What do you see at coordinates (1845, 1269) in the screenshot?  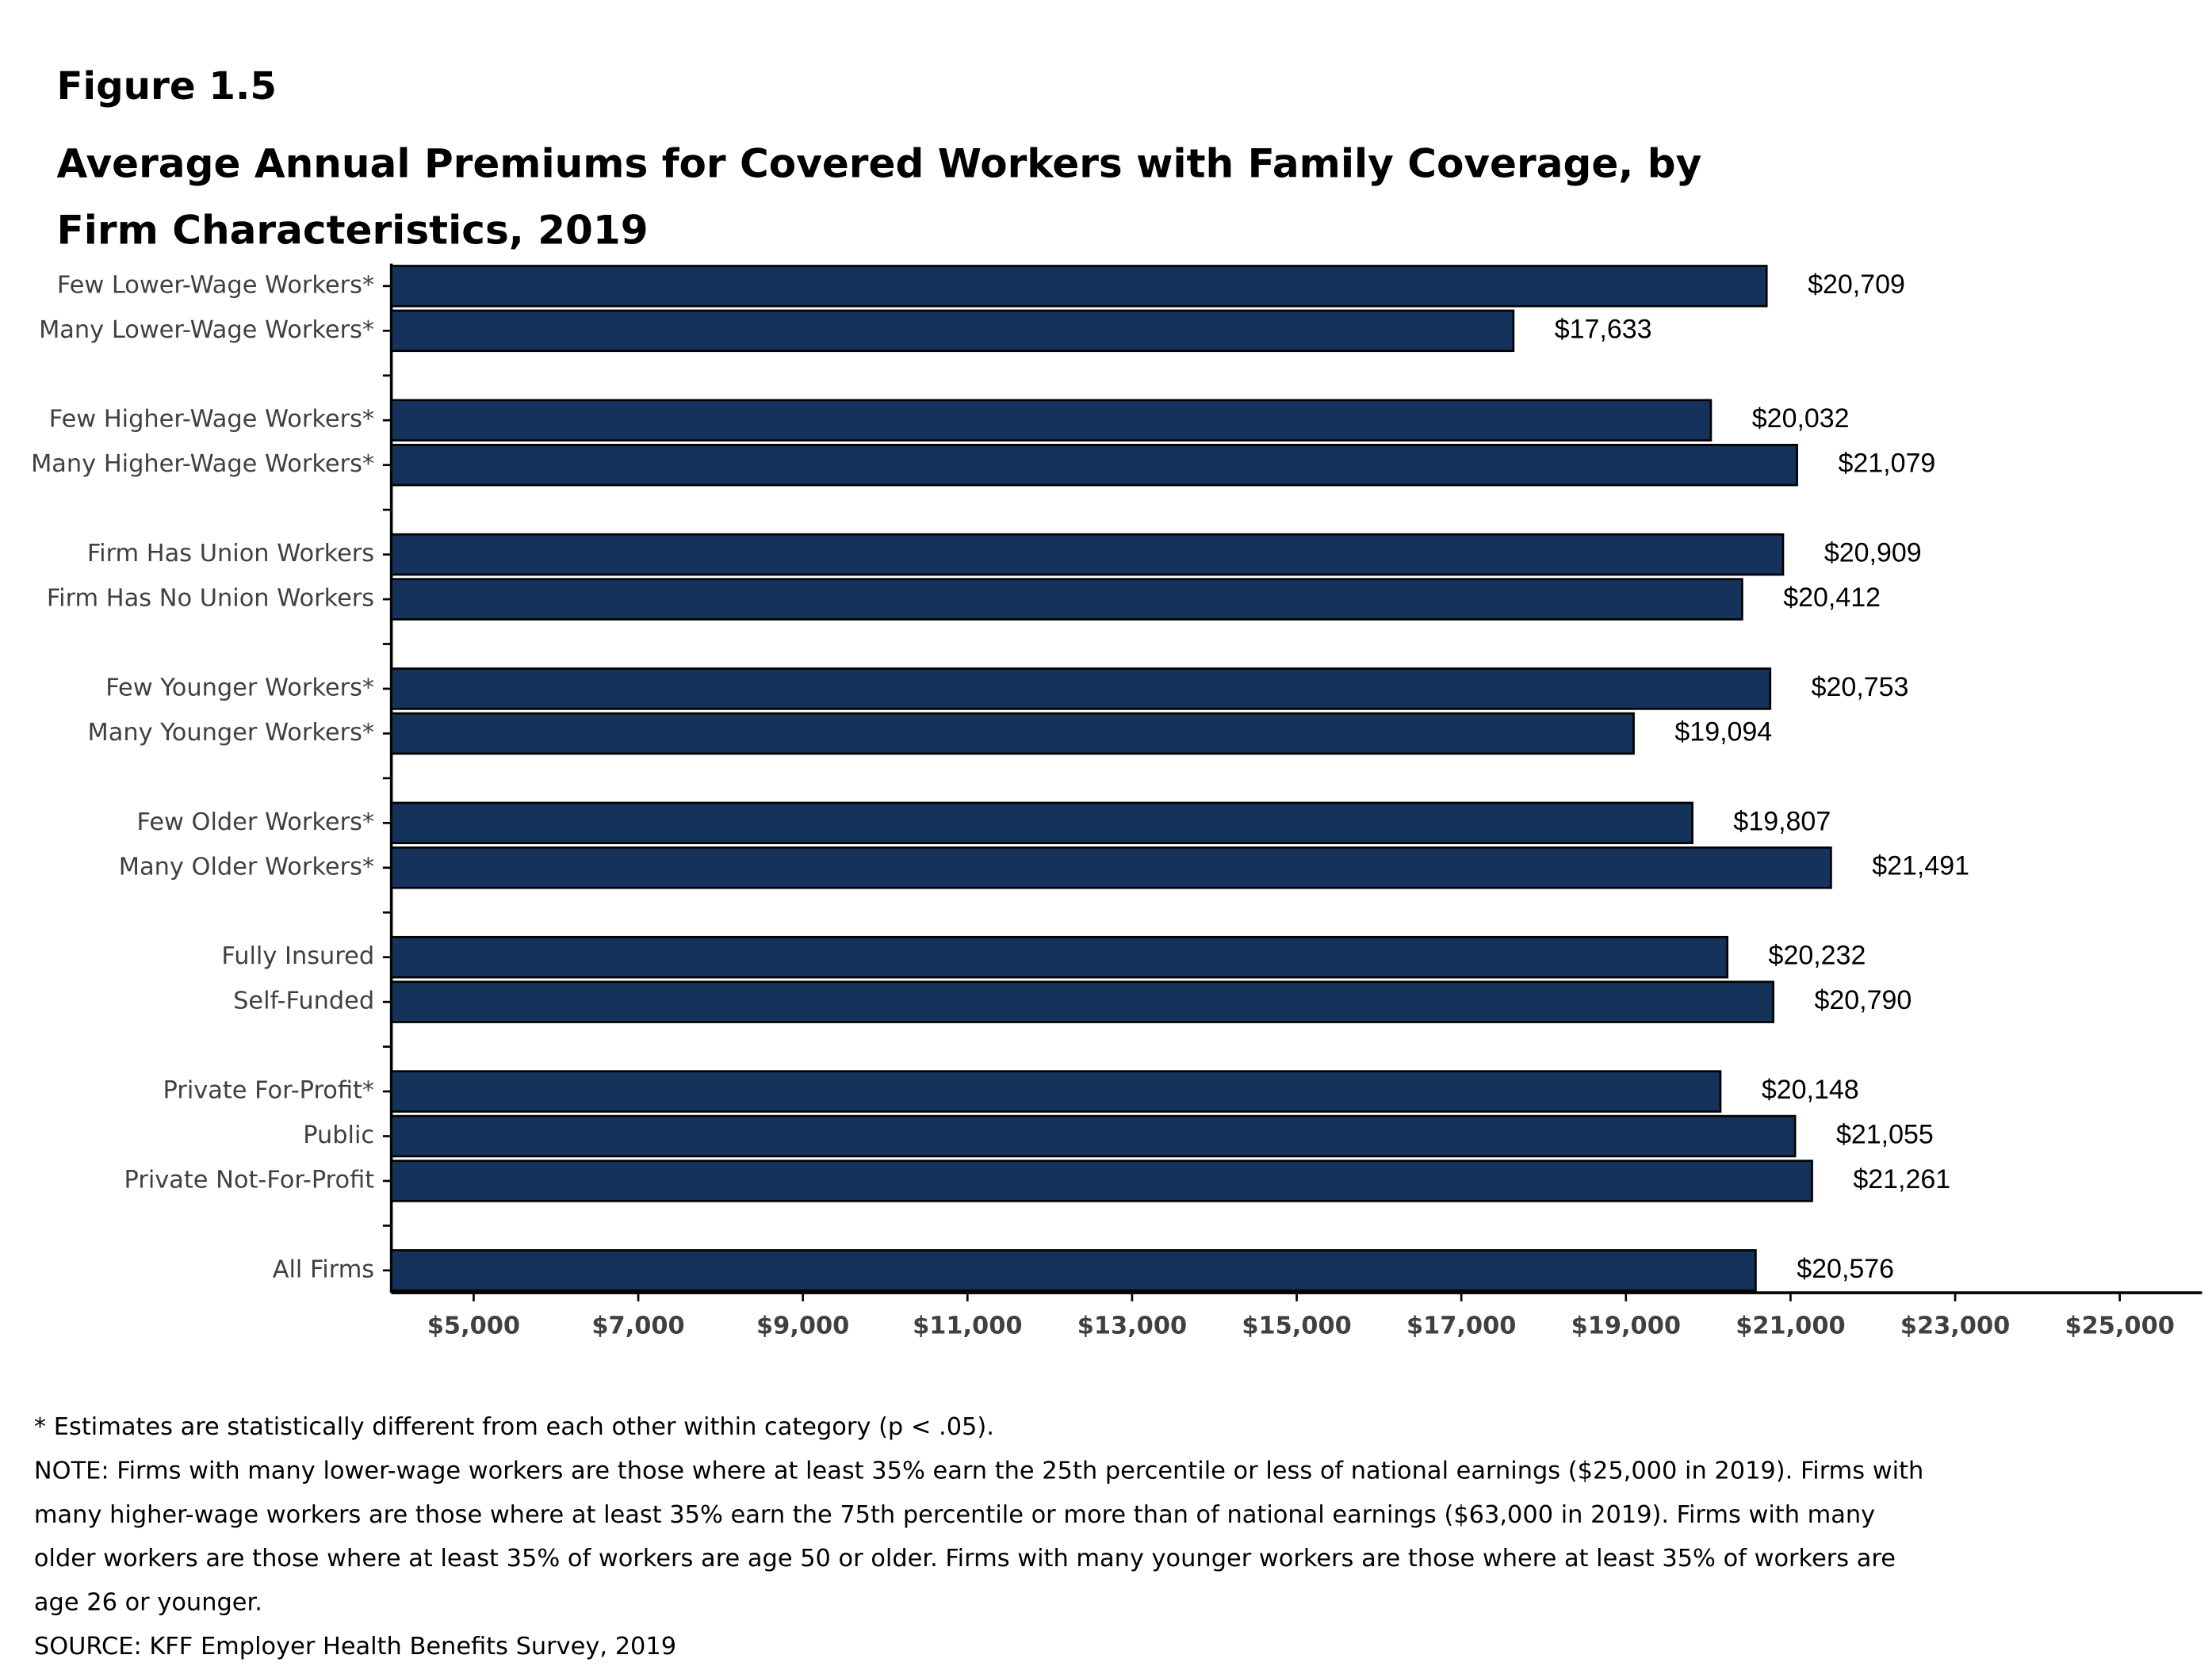 I see `value-label: $20,576` at bounding box center [1845, 1269].